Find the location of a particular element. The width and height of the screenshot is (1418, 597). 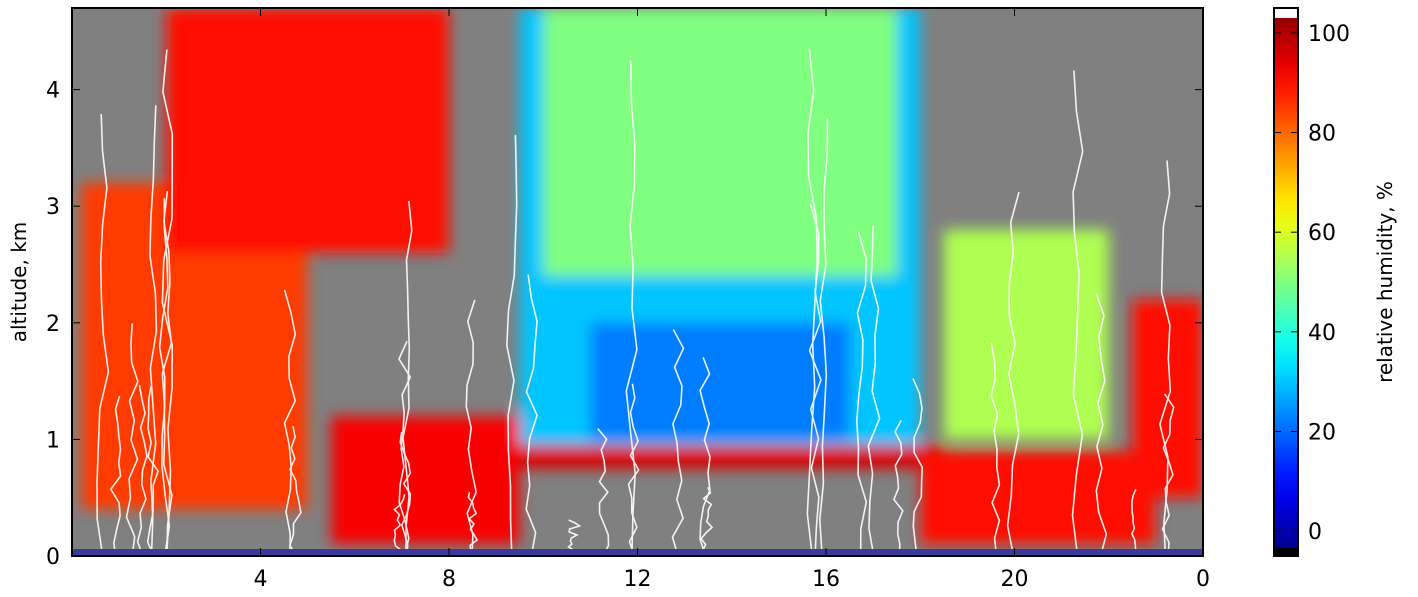

colorbar-tick-label: 60 is located at coordinates (1322, 233).